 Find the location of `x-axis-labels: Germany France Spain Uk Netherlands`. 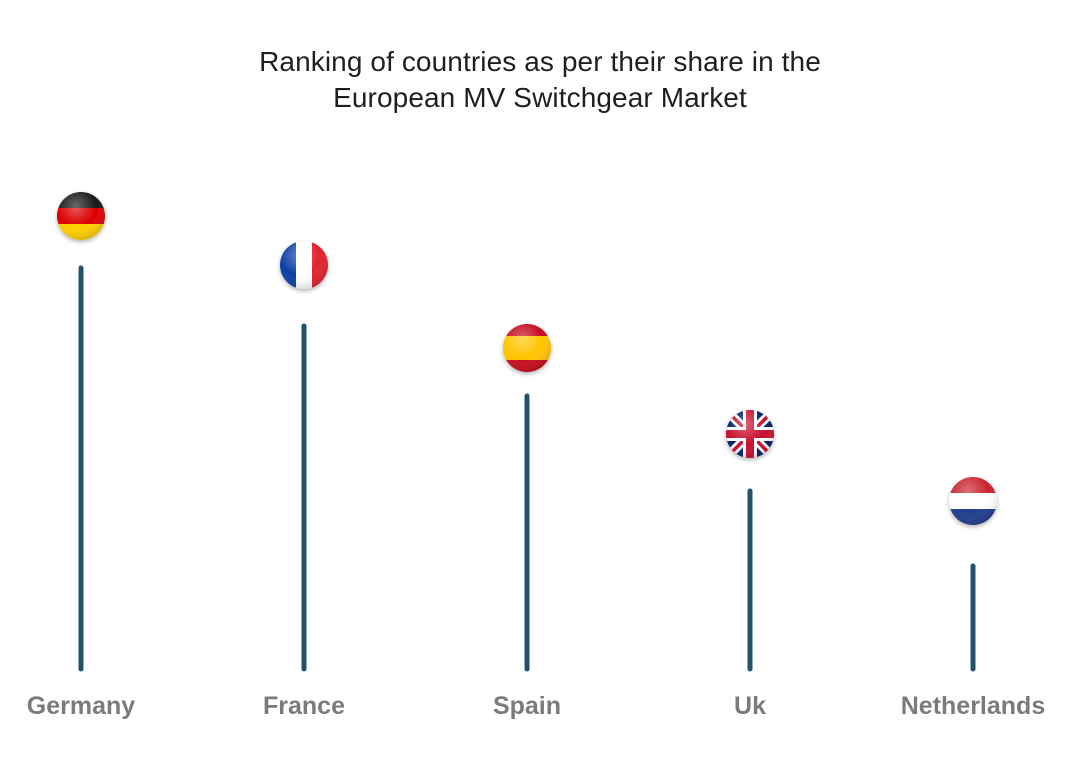

x-axis-labels: Germany France Spain Uk Netherlands is located at coordinates (536, 706).